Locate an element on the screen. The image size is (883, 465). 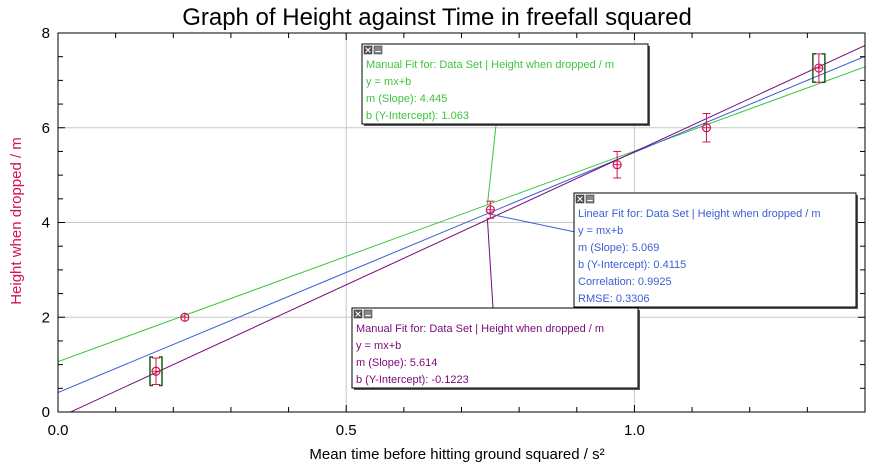
y-tick-label: 8 is located at coordinates (46, 33).